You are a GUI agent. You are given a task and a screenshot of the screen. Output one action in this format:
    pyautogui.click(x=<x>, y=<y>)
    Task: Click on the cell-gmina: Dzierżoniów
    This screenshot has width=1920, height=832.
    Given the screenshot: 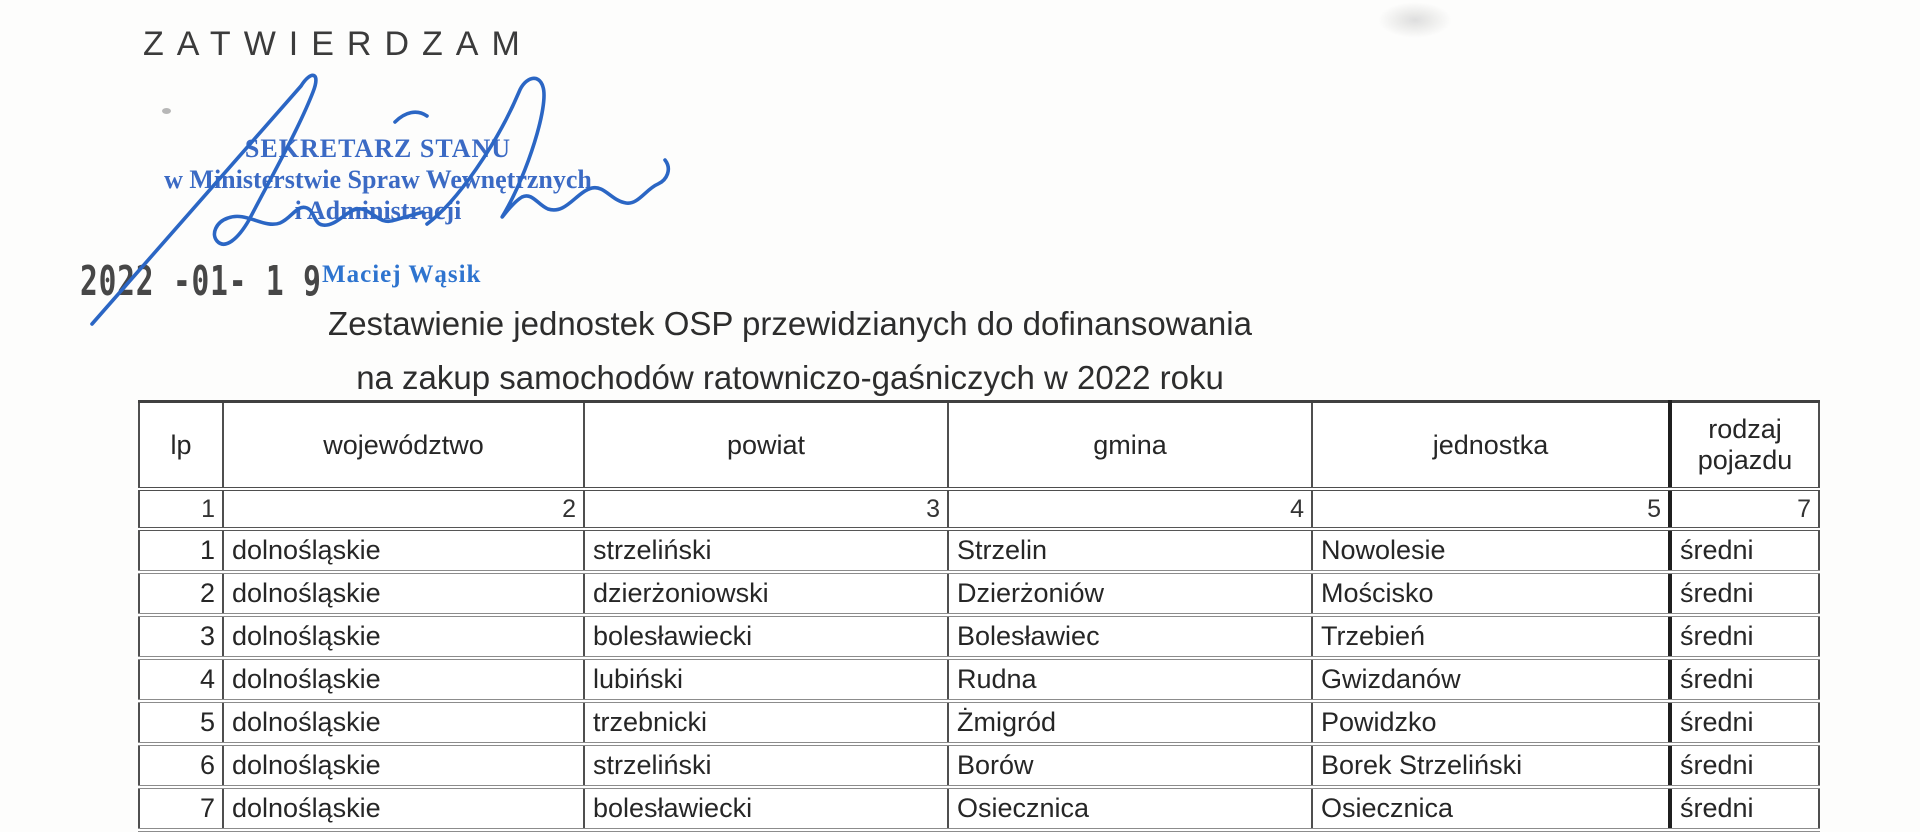 What is the action you would take?
    pyautogui.click(x=1130, y=594)
    